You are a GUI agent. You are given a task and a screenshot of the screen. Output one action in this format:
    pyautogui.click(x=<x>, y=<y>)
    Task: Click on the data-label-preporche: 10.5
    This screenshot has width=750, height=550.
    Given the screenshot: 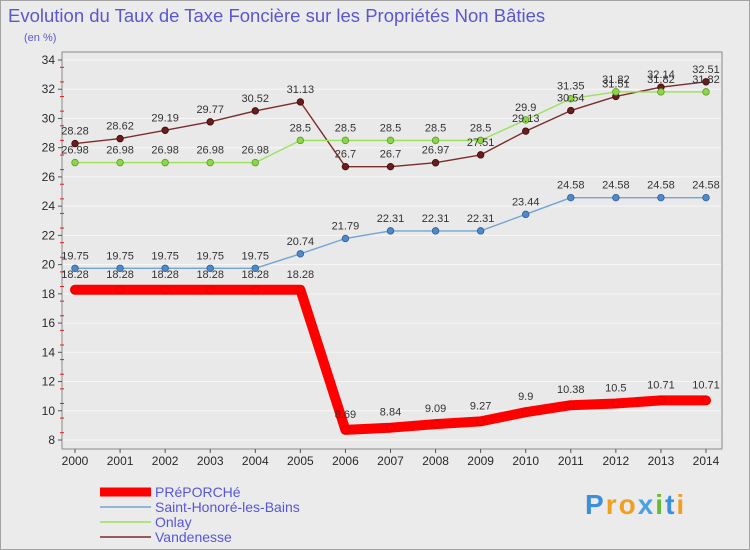 What is the action you would take?
    pyautogui.click(x=615, y=388)
    